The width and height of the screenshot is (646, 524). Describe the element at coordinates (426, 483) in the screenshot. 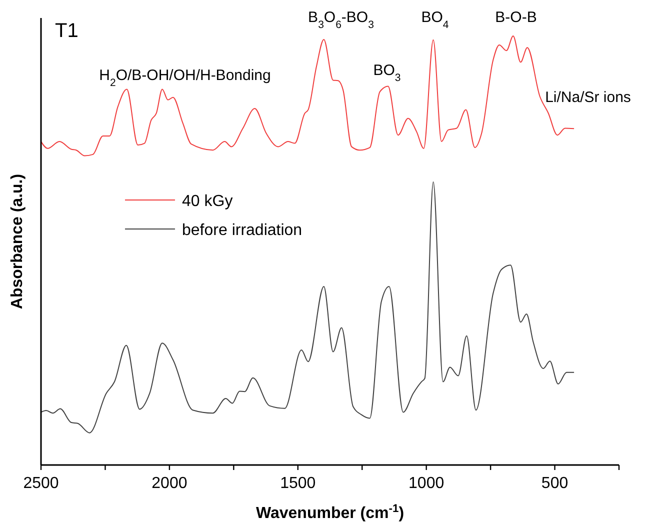

I see `x-tick-label: 1000` at that location.